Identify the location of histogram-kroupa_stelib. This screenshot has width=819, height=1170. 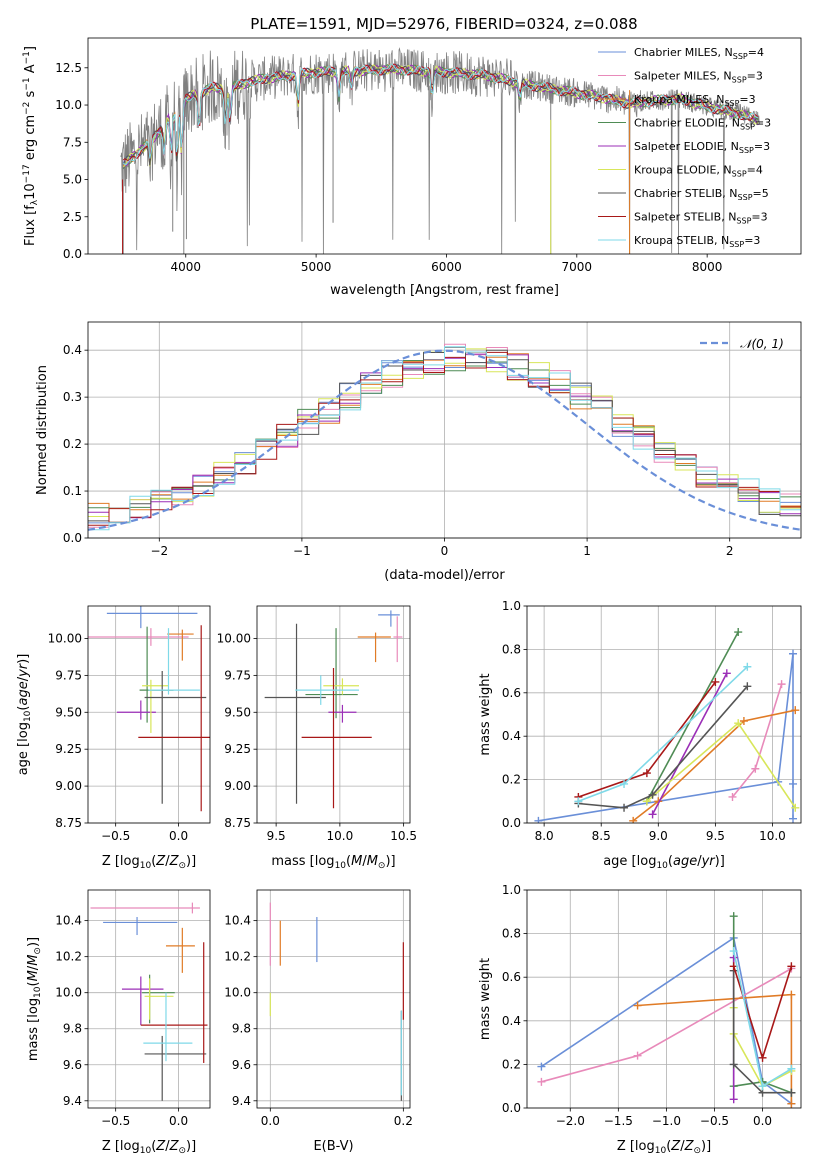
(444, 438).